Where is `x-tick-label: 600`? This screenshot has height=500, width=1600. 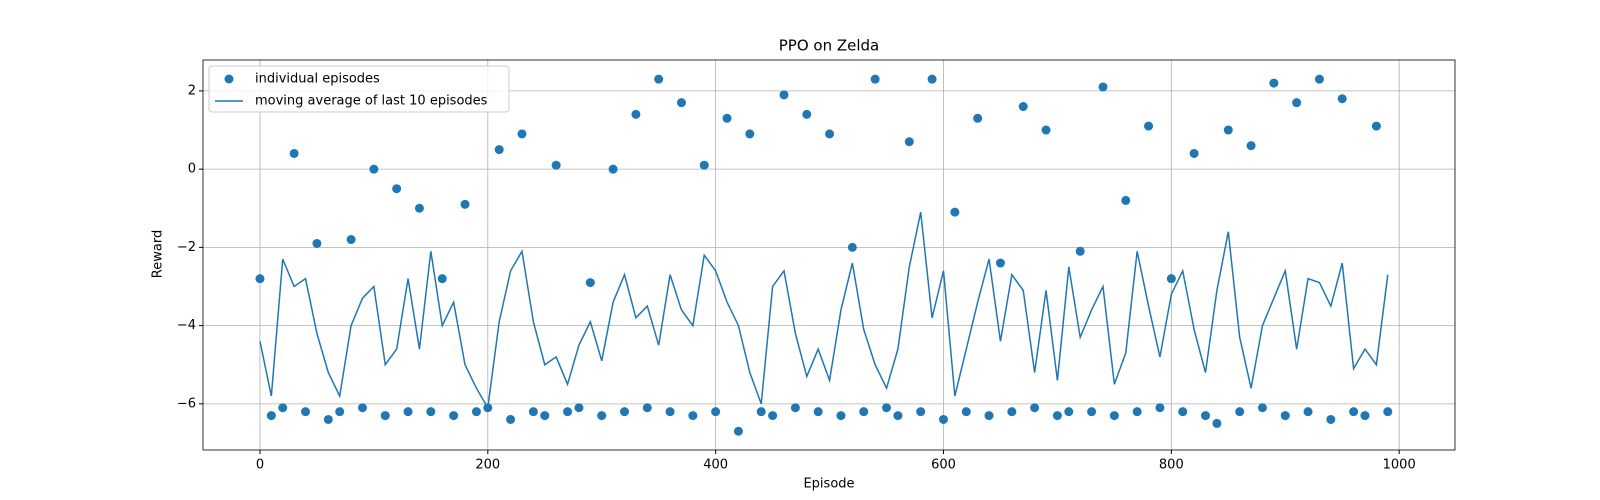 x-tick-label: 600 is located at coordinates (943, 465).